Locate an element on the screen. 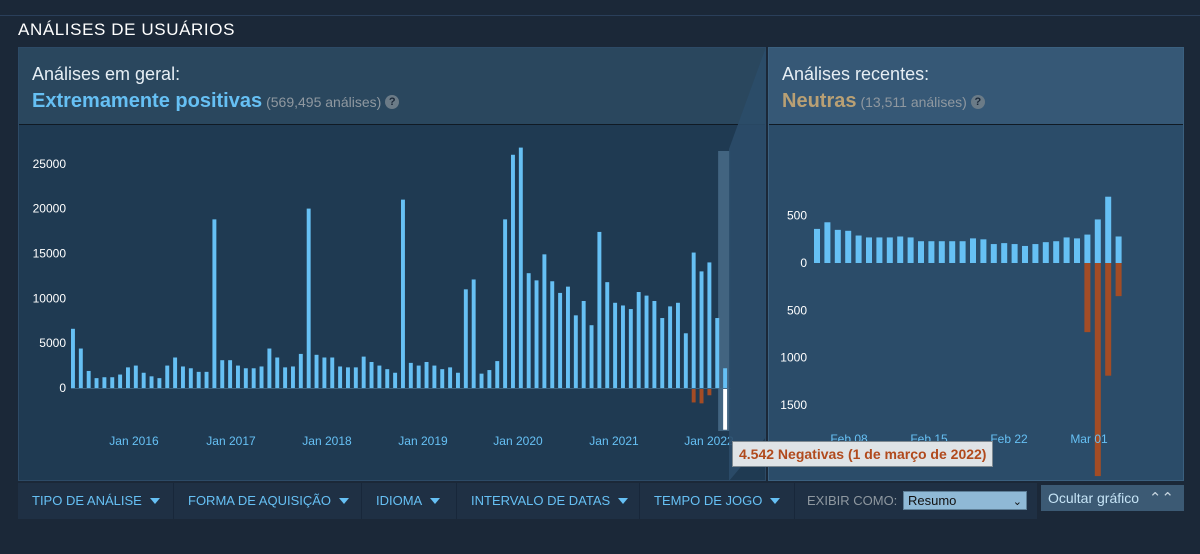  filter-playtime: TEMPO DE JOGO is located at coordinates (717, 501).